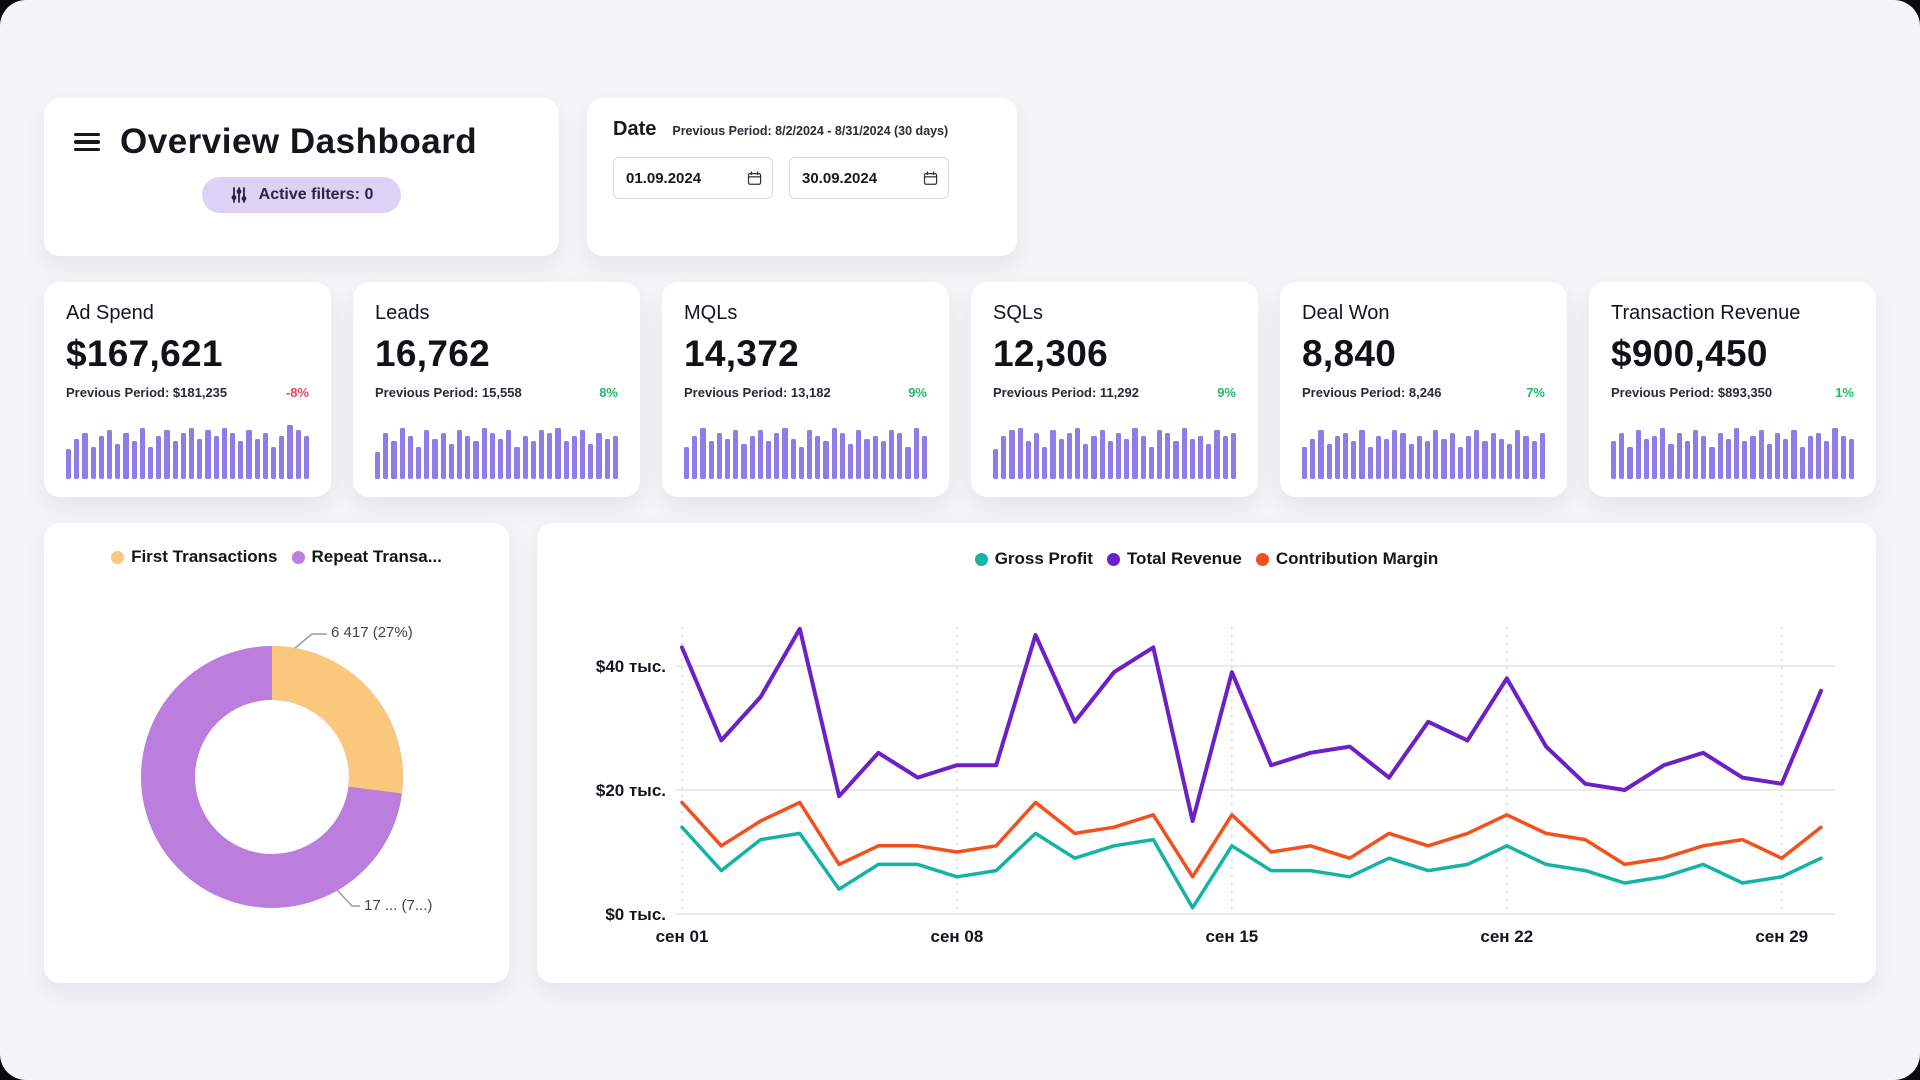  Describe the element at coordinates (981, 559) in the screenshot. I see `legend-dot` at that location.